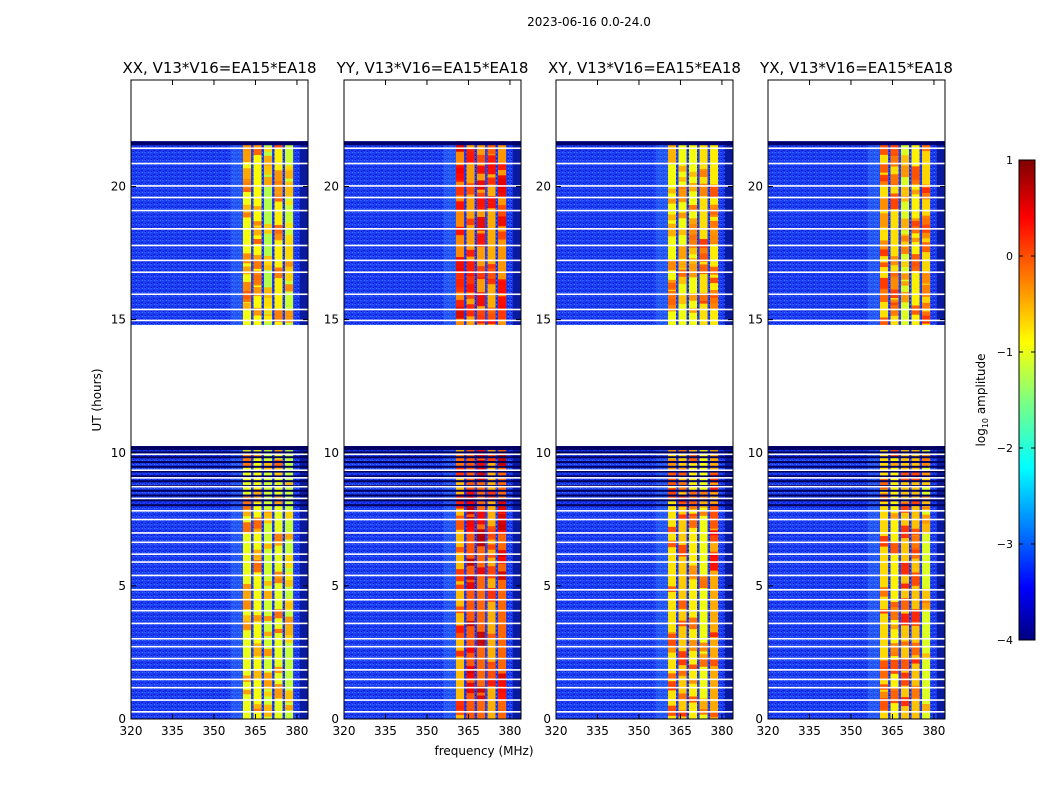 Image resolution: width=1050 pixels, height=800 pixels. What do you see at coordinates (589, 22) in the screenshot?
I see `figure-title: 2023-06-16 0.0-24.0` at bounding box center [589, 22].